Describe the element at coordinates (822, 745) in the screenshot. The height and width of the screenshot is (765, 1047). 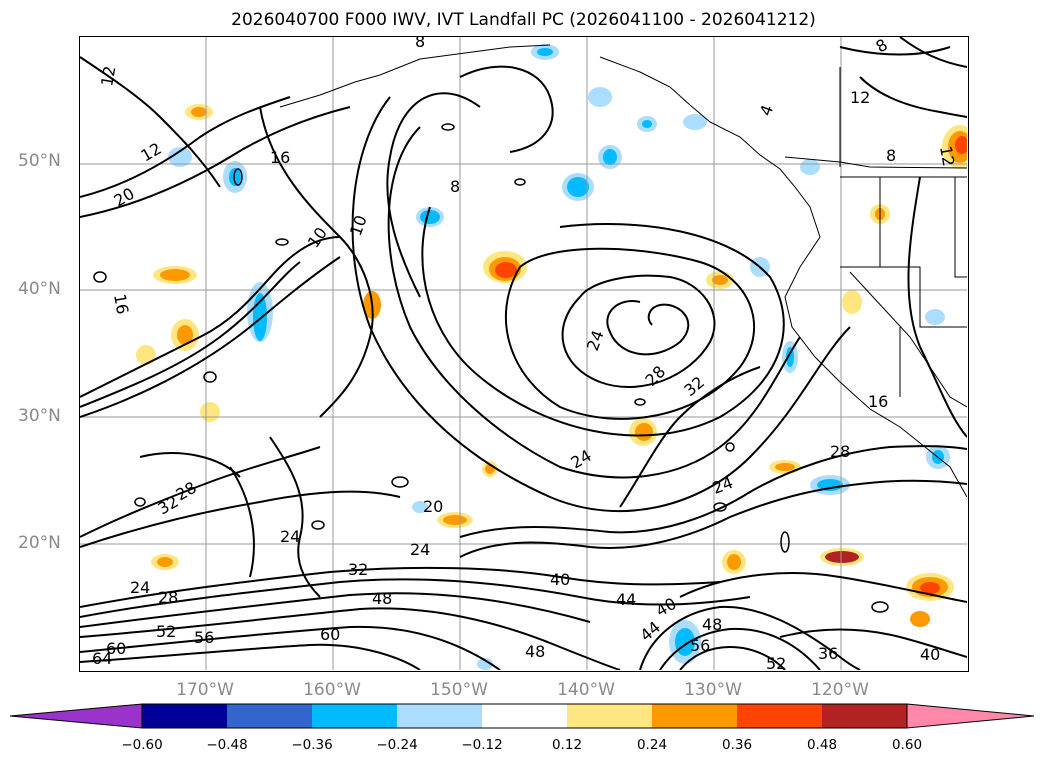
I see `colorbar-tick: 0.48` at that location.